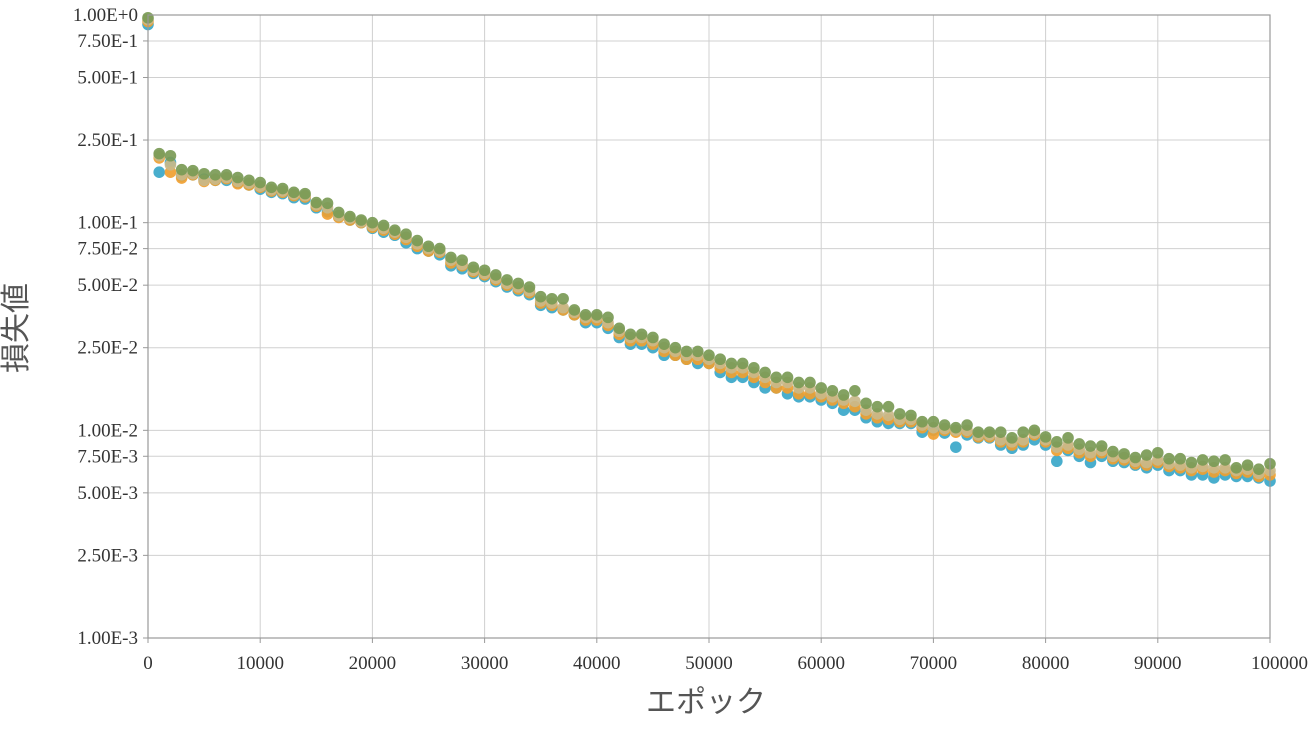  Describe the element at coordinates (107, 638) in the screenshot. I see `y-tick-label: 1.00E-3` at that location.